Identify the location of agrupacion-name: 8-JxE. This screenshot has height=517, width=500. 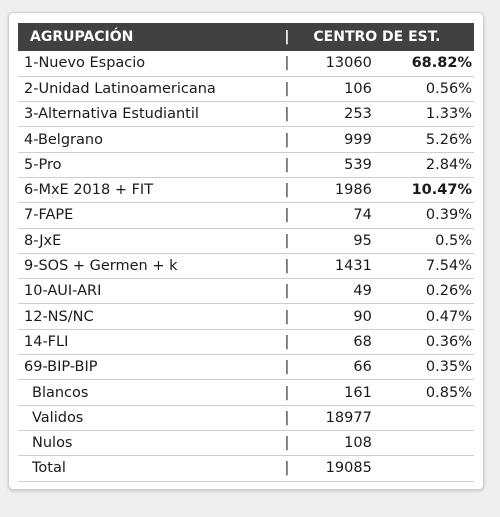
(43, 240).